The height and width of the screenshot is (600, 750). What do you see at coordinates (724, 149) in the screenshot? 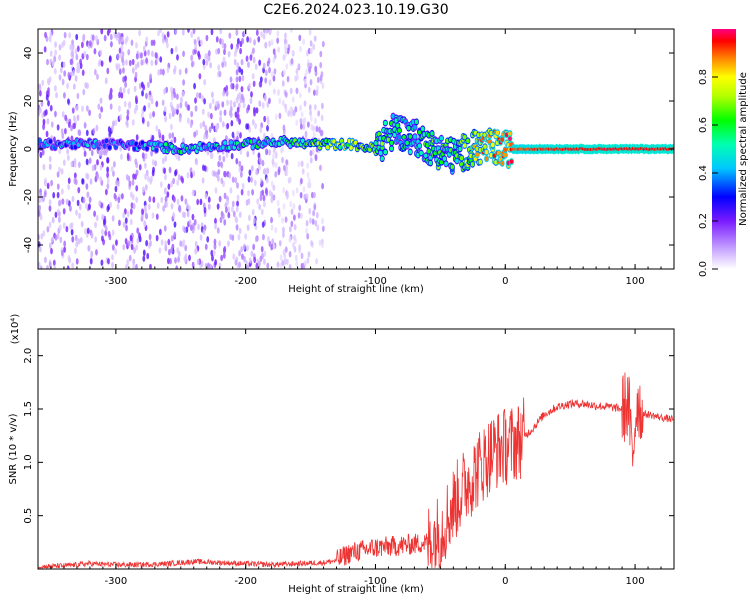
I see `colorbar-gradient` at bounding box center [724, 149].